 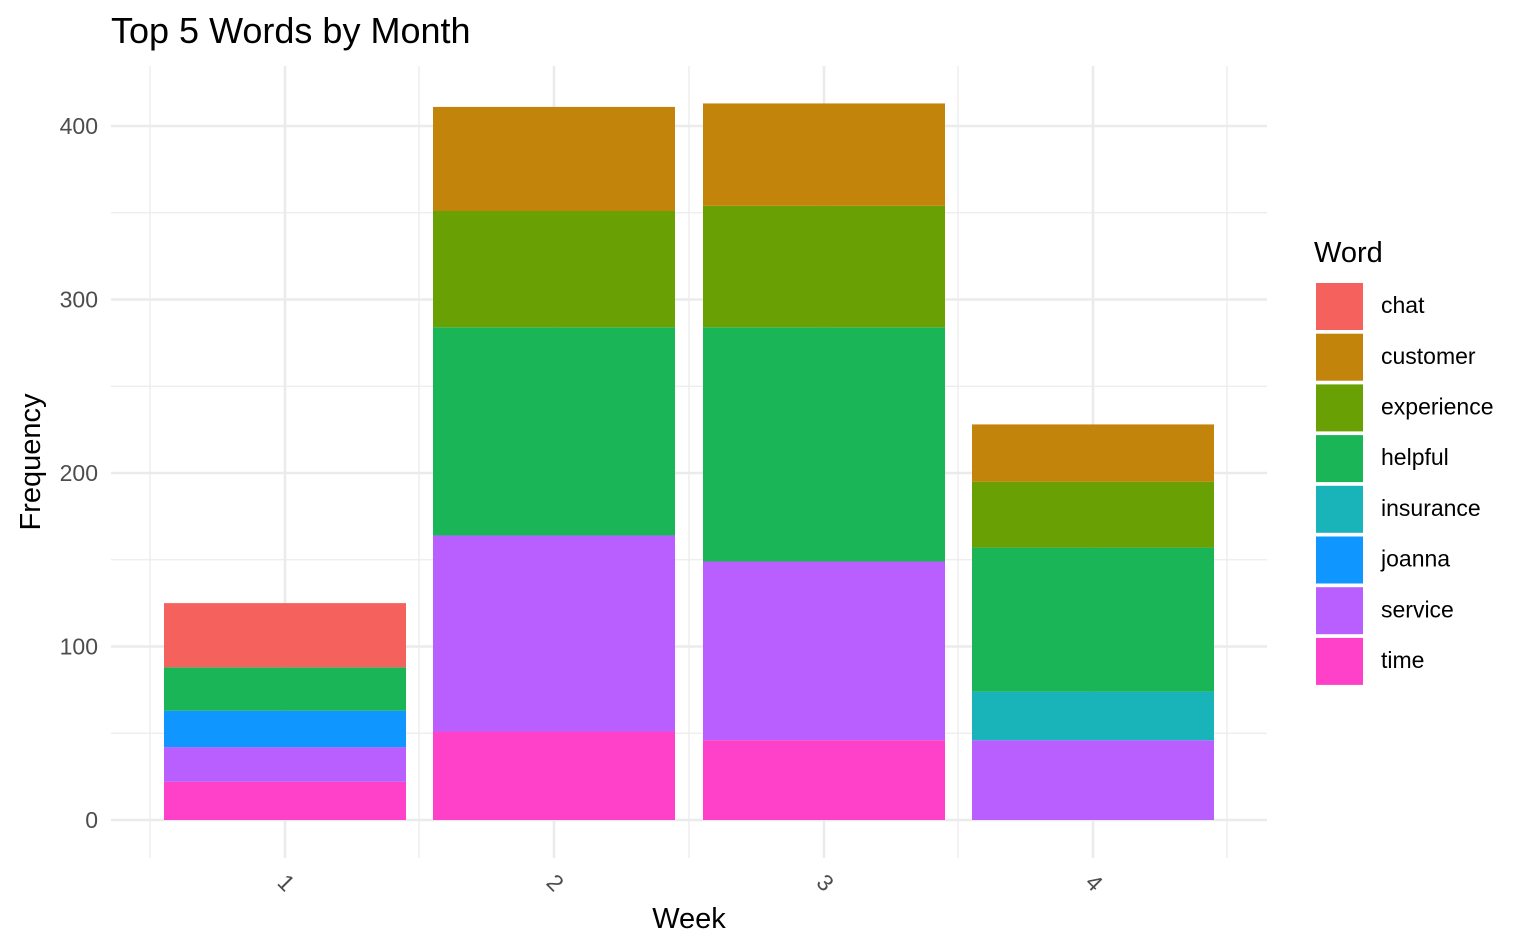 What do you see at coordinates (554, 159) in the screenshot?
I see `bar-week2-customer` at bounding box center [554, 159].